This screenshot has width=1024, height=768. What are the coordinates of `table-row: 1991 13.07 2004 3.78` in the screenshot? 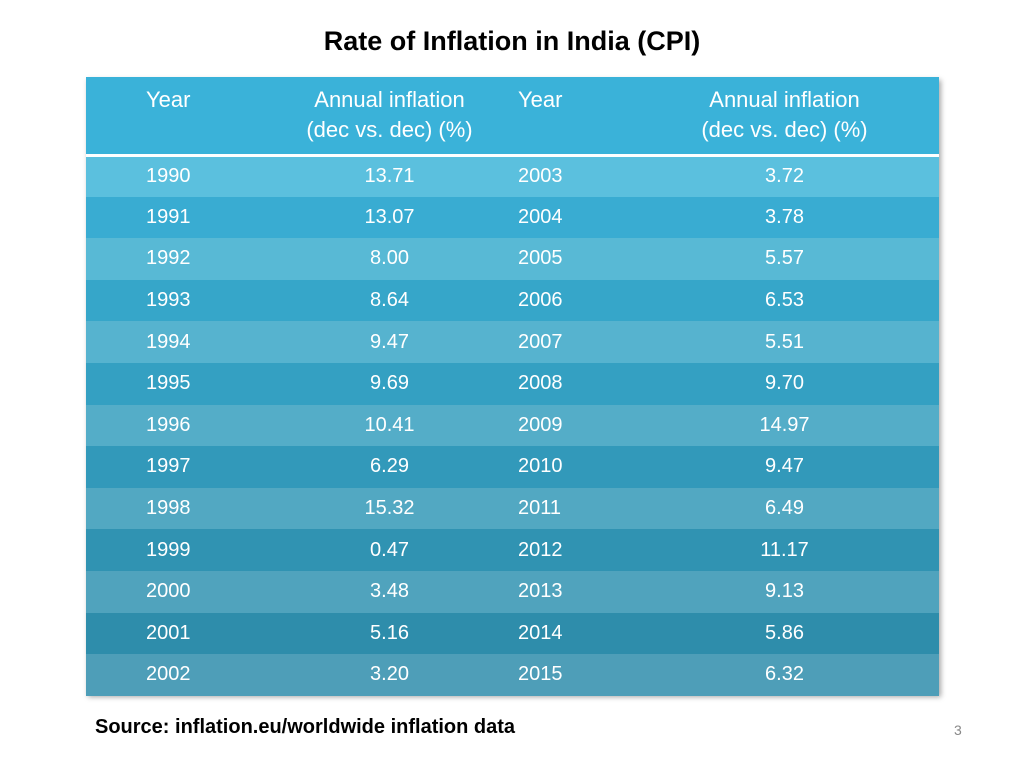 It's located at (512, 217).